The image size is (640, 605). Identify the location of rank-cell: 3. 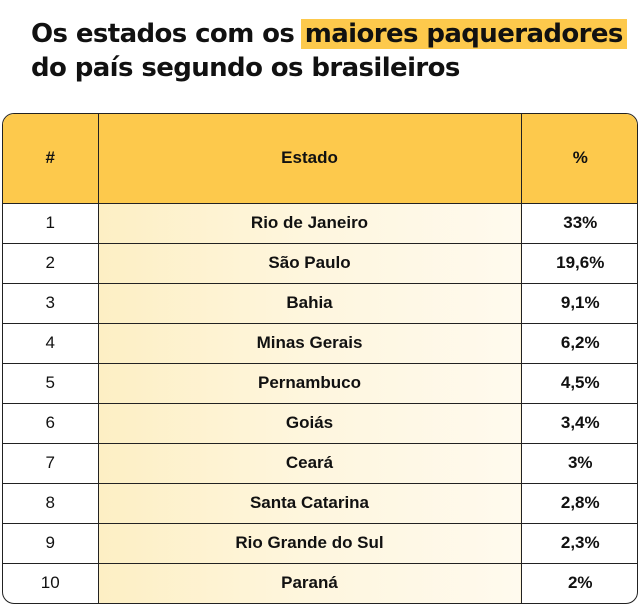
(51, 303).